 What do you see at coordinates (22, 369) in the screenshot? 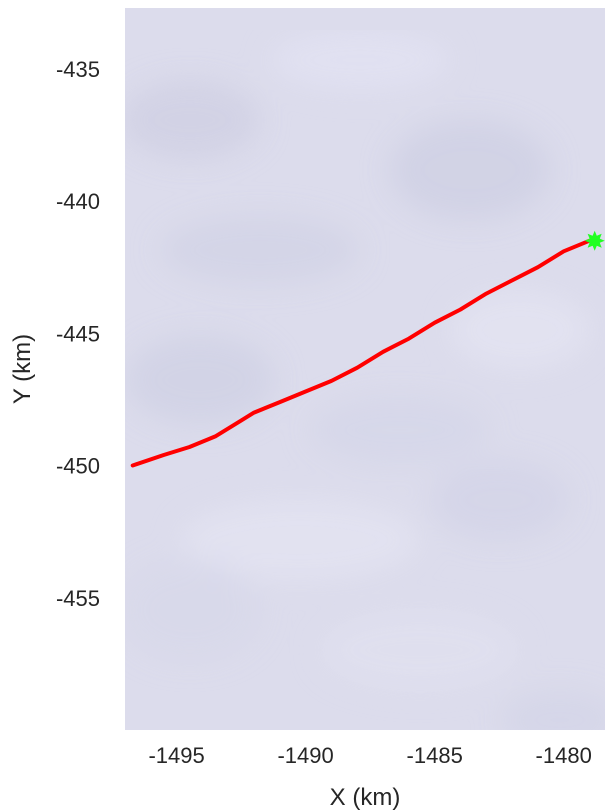
I see `y-axis-label: Y (km)` at bounding box center [22, 369].